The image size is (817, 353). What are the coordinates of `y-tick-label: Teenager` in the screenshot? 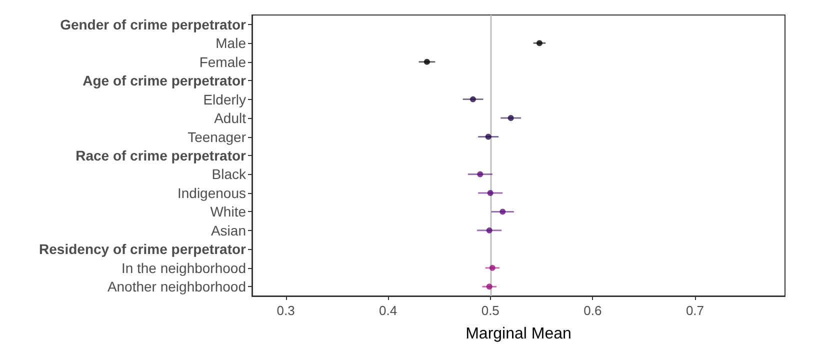 It's located at (217, 136).